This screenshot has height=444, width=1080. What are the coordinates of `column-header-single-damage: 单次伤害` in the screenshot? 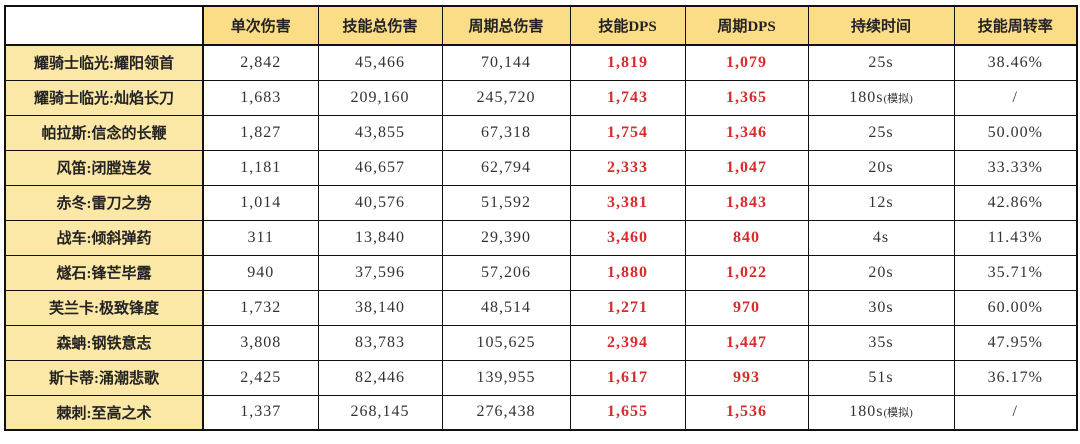 It's located at (260, 25).